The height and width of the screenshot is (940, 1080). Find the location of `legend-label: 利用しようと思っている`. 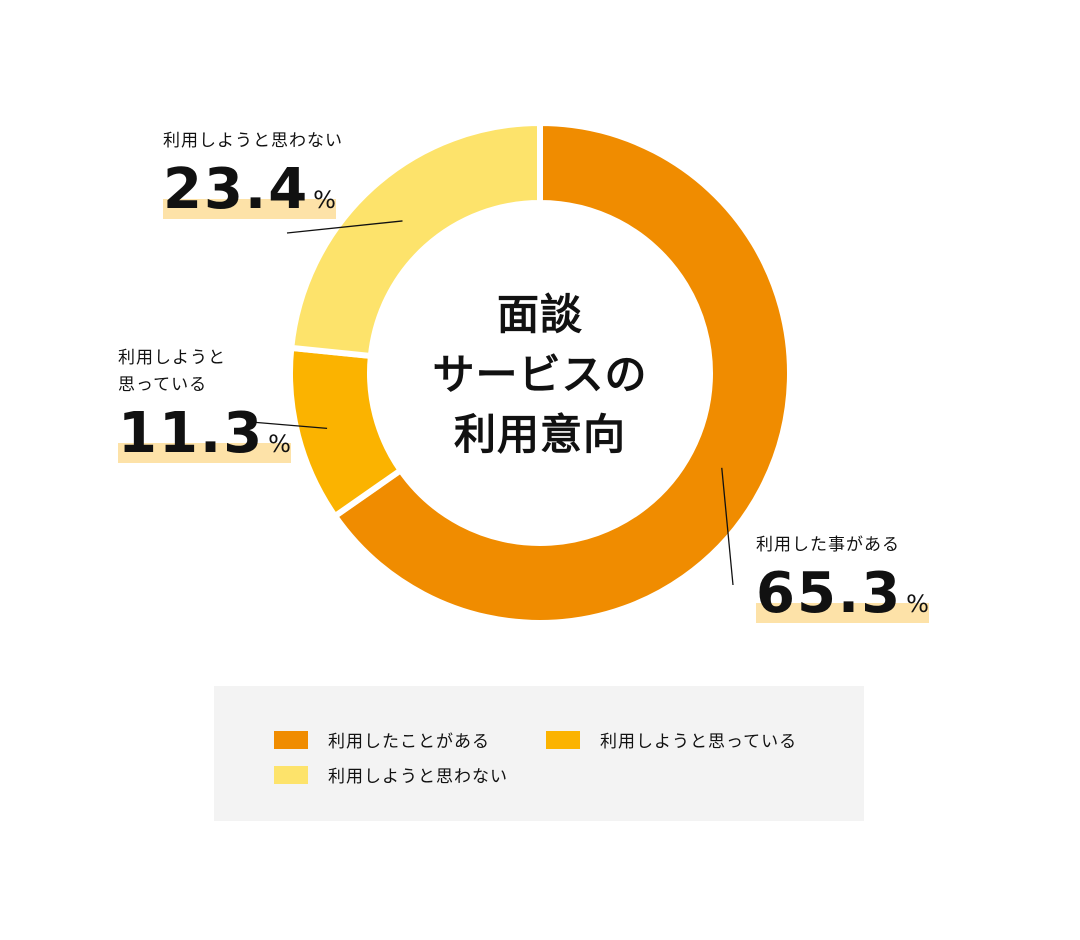

legend-label: 利用しようと思っている is located at coordinates (699, 742).